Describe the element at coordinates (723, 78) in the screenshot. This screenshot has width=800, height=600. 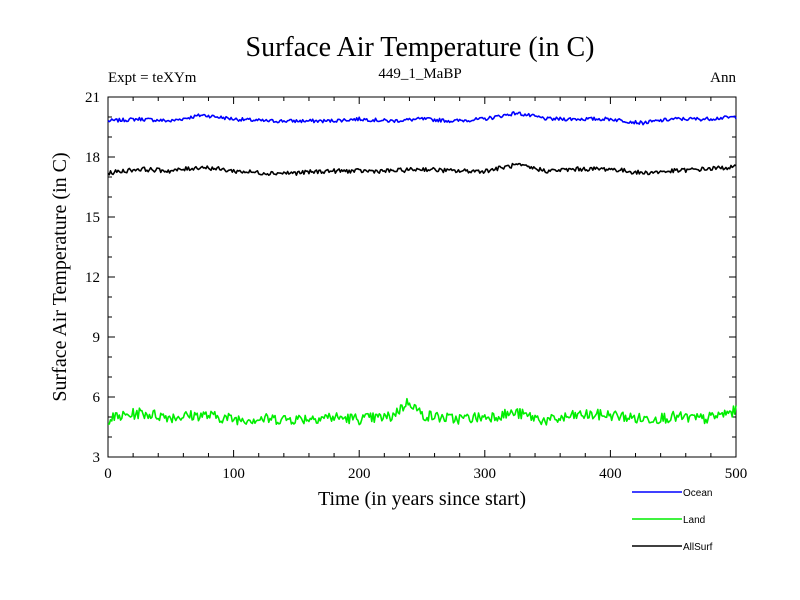
I see `season-label: Ann` at that location.